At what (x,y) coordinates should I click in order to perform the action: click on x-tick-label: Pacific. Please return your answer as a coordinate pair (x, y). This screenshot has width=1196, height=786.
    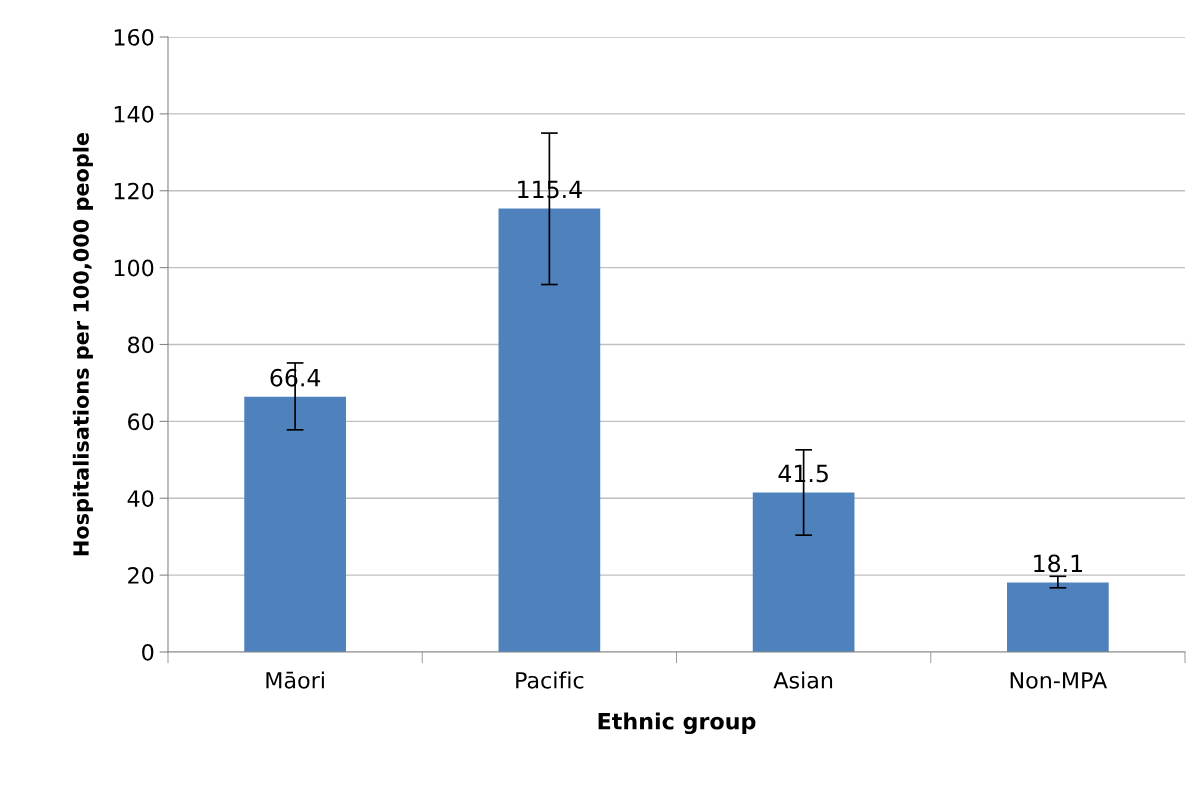
    Looking at the image, I should click on (550, 680).